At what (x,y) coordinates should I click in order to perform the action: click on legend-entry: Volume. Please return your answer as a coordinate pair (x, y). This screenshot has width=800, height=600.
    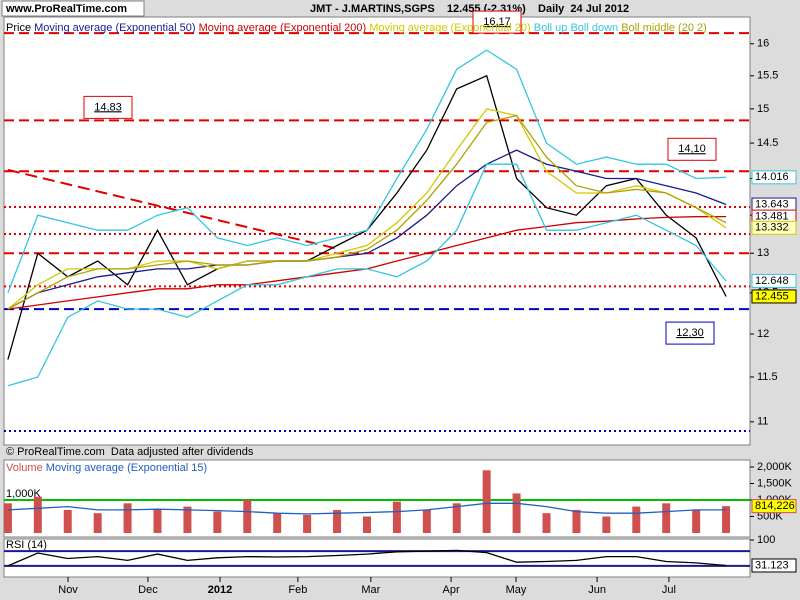
    Looking at the image, I should click on (24, 468).